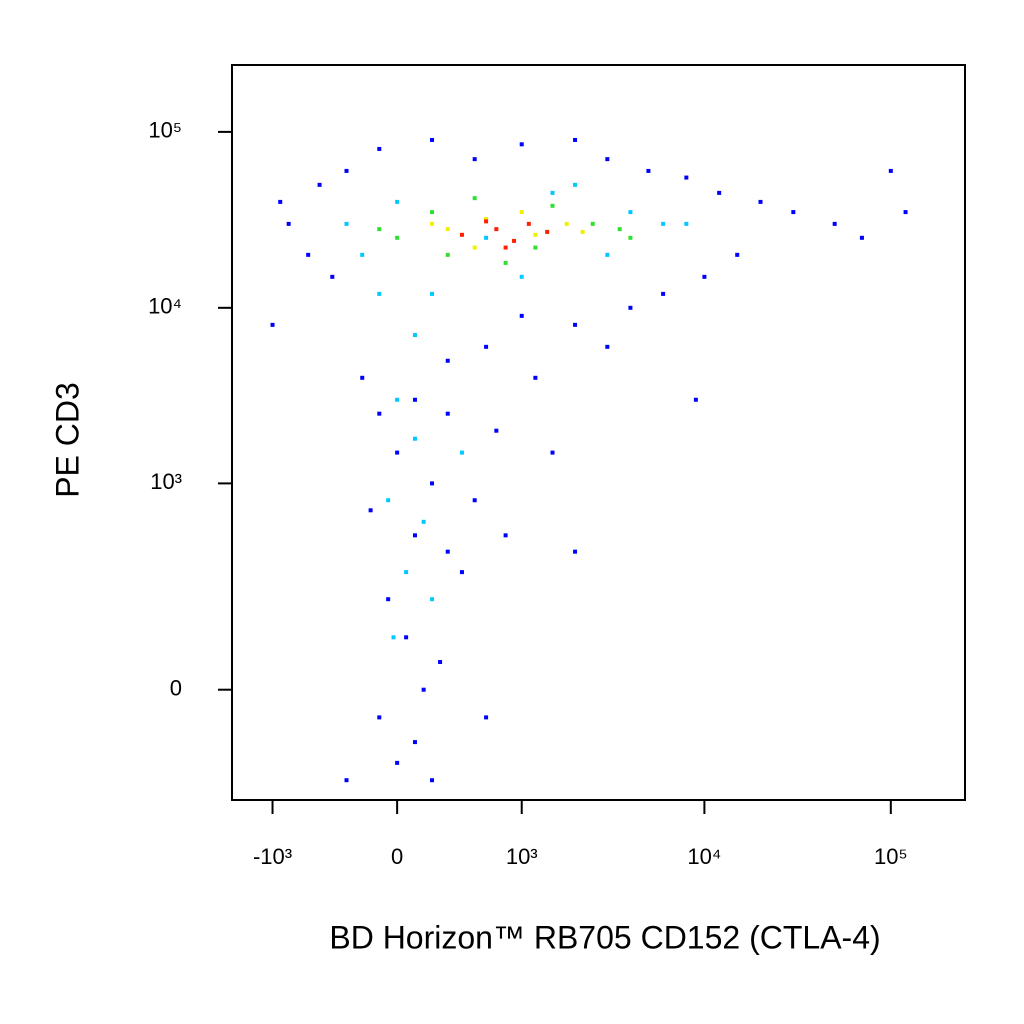 The width and height of the screenshot is (1024, 1024). Describe the element at coordinates (522, 856) in the screenshot. I see `x-tick-label: 10³` at that location.